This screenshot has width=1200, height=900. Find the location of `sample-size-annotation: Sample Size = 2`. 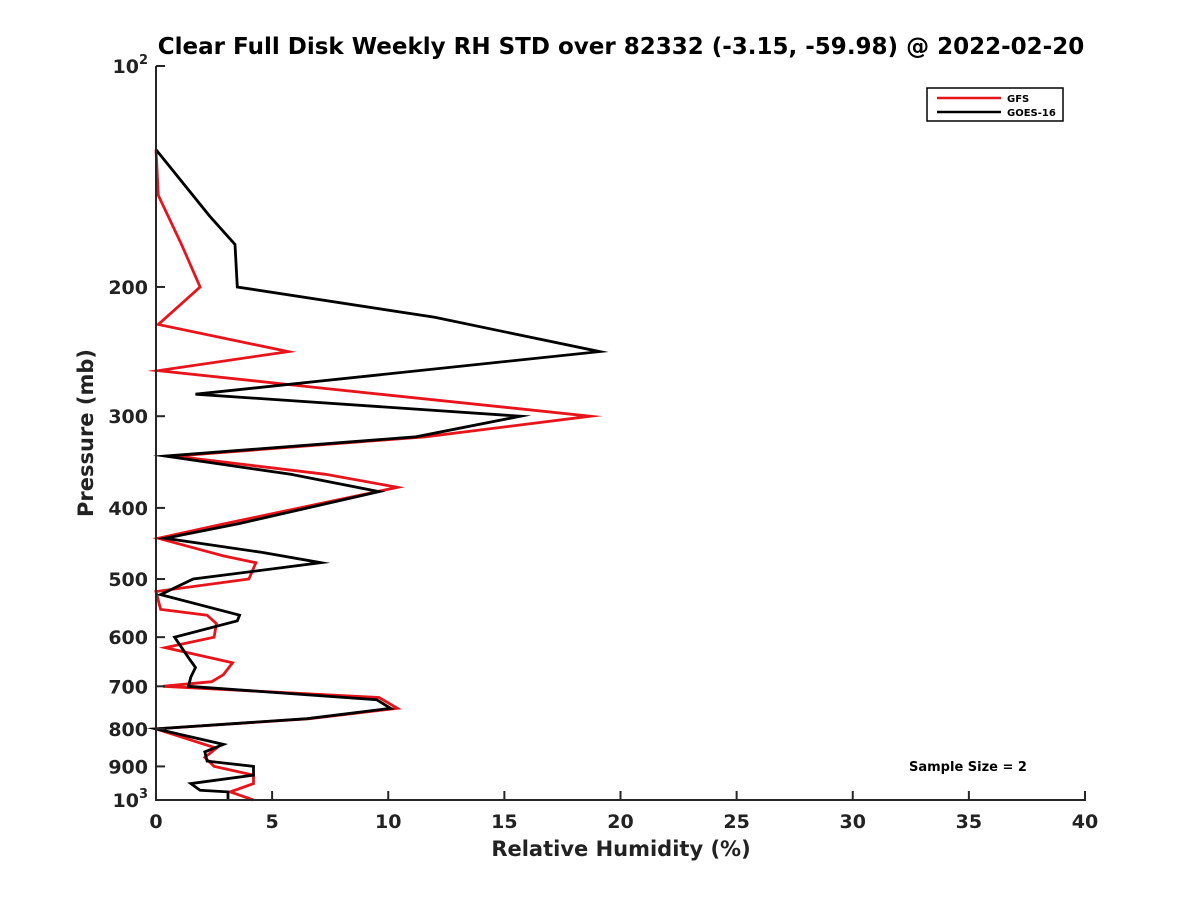

sample-size-annotation: Sample Size = 2 is located at coordinates (968, 767).